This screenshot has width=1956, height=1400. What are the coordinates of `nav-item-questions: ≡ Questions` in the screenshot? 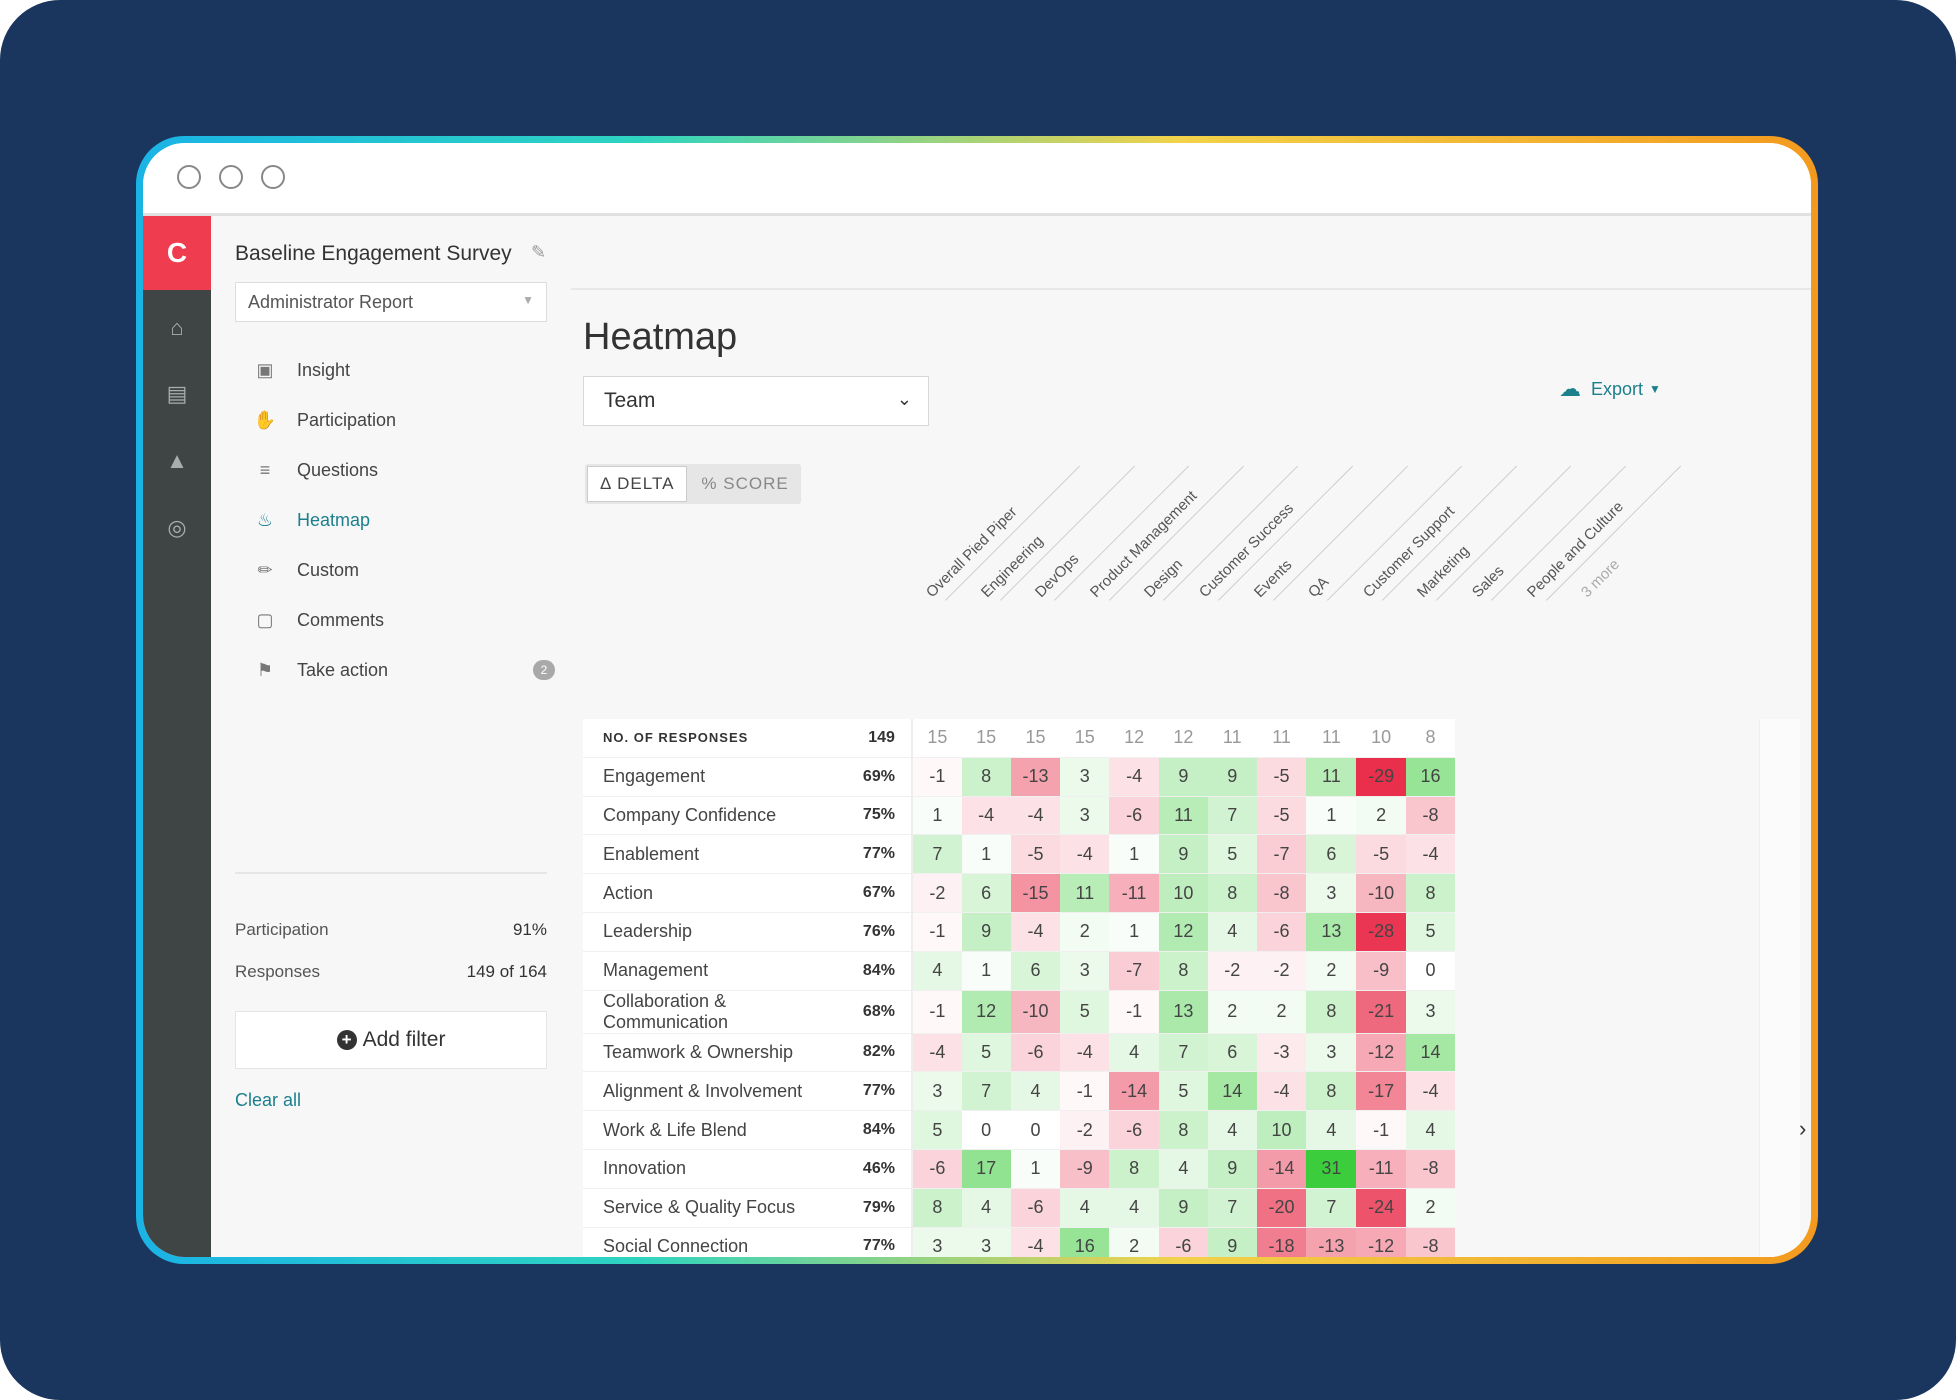 It's located at (401, 470).